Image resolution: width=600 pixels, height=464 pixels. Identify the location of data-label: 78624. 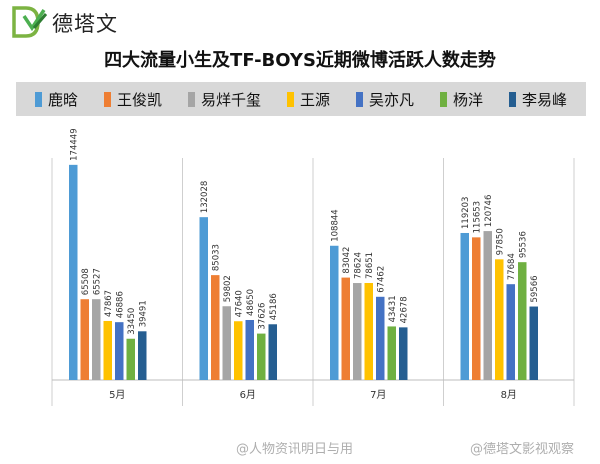
(358, 265).